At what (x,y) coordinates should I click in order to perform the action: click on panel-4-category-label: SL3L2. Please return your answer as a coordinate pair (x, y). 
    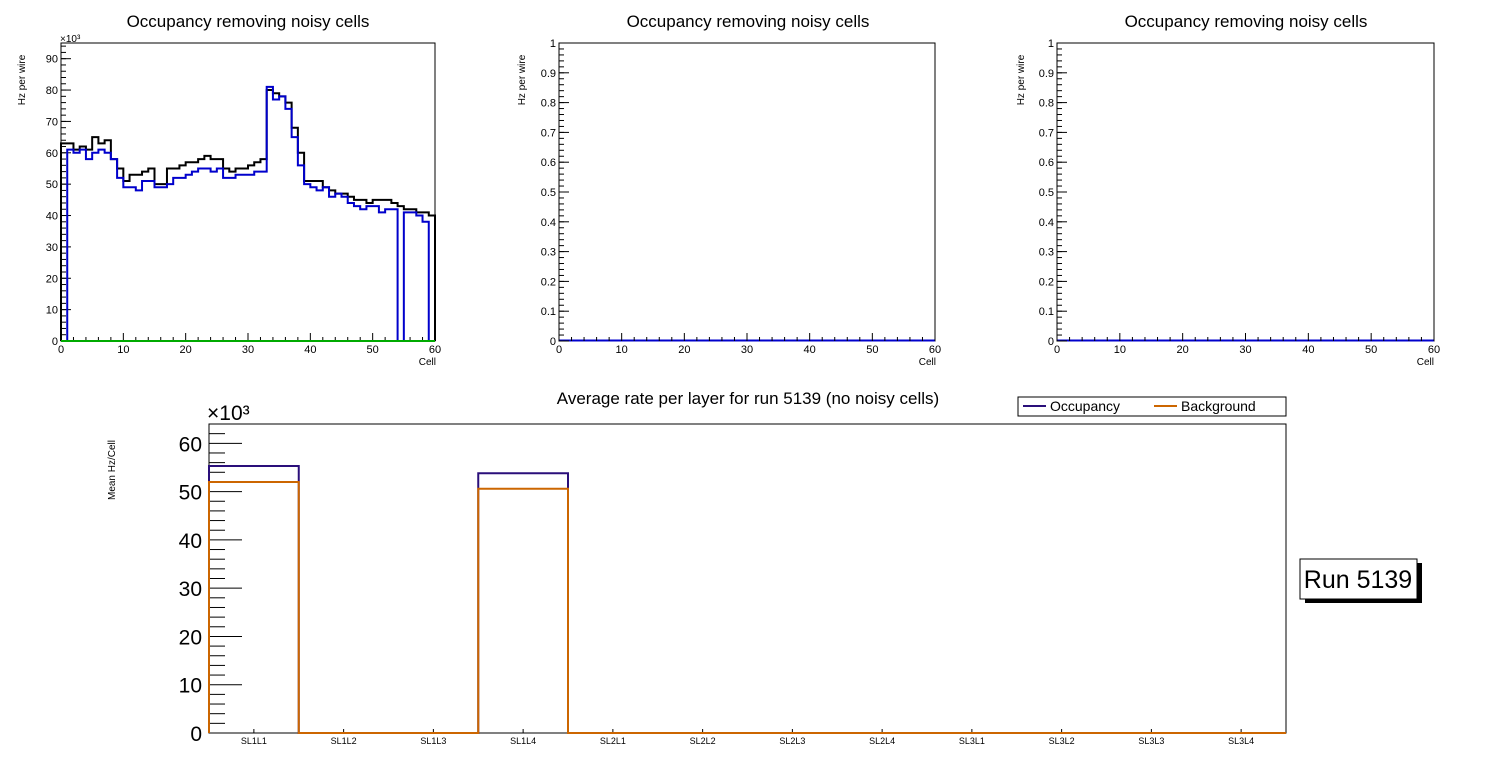
    Looking at the image, I should click on (1062, 741).